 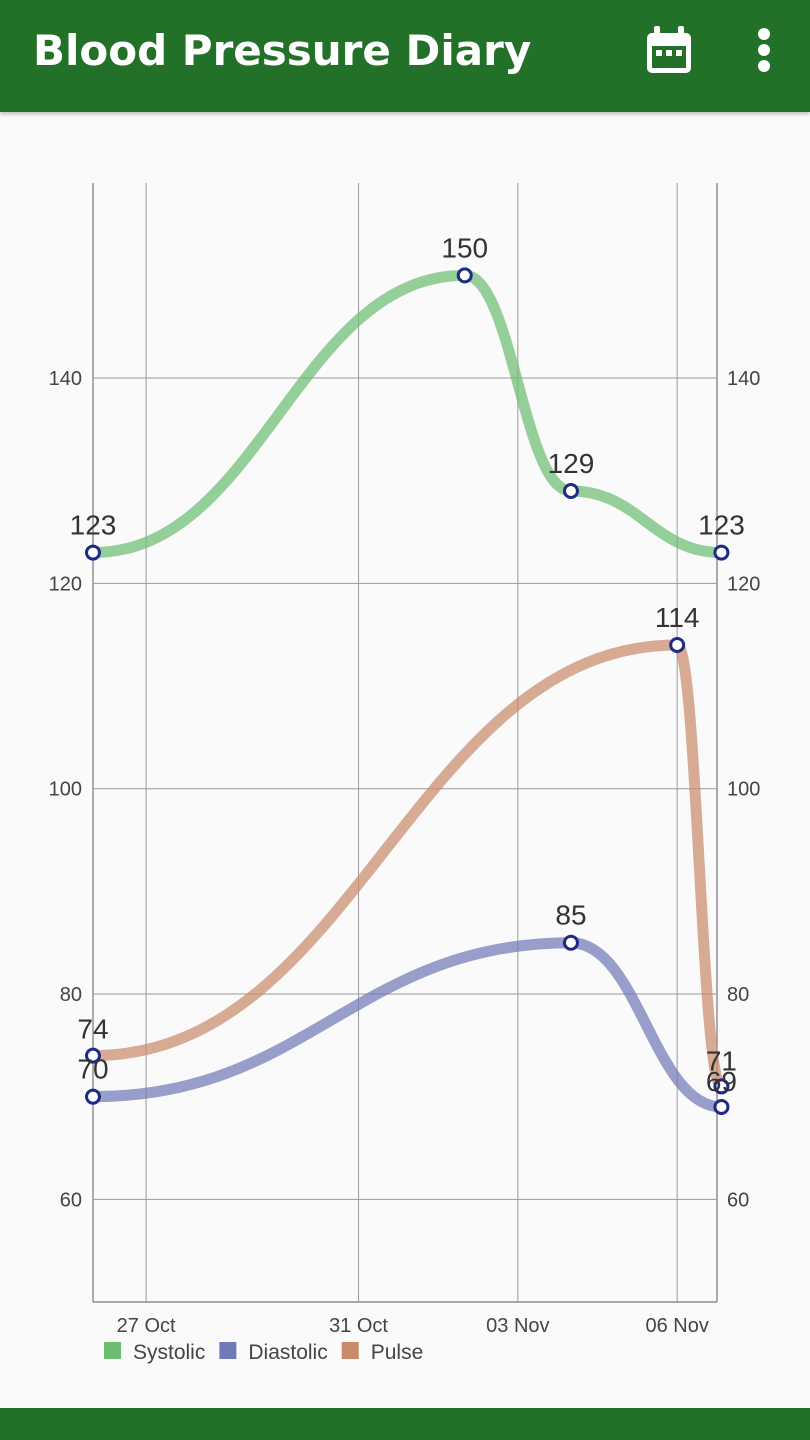 I want to click on y-tick-label-left: 60, so click(x=71, y=1200).